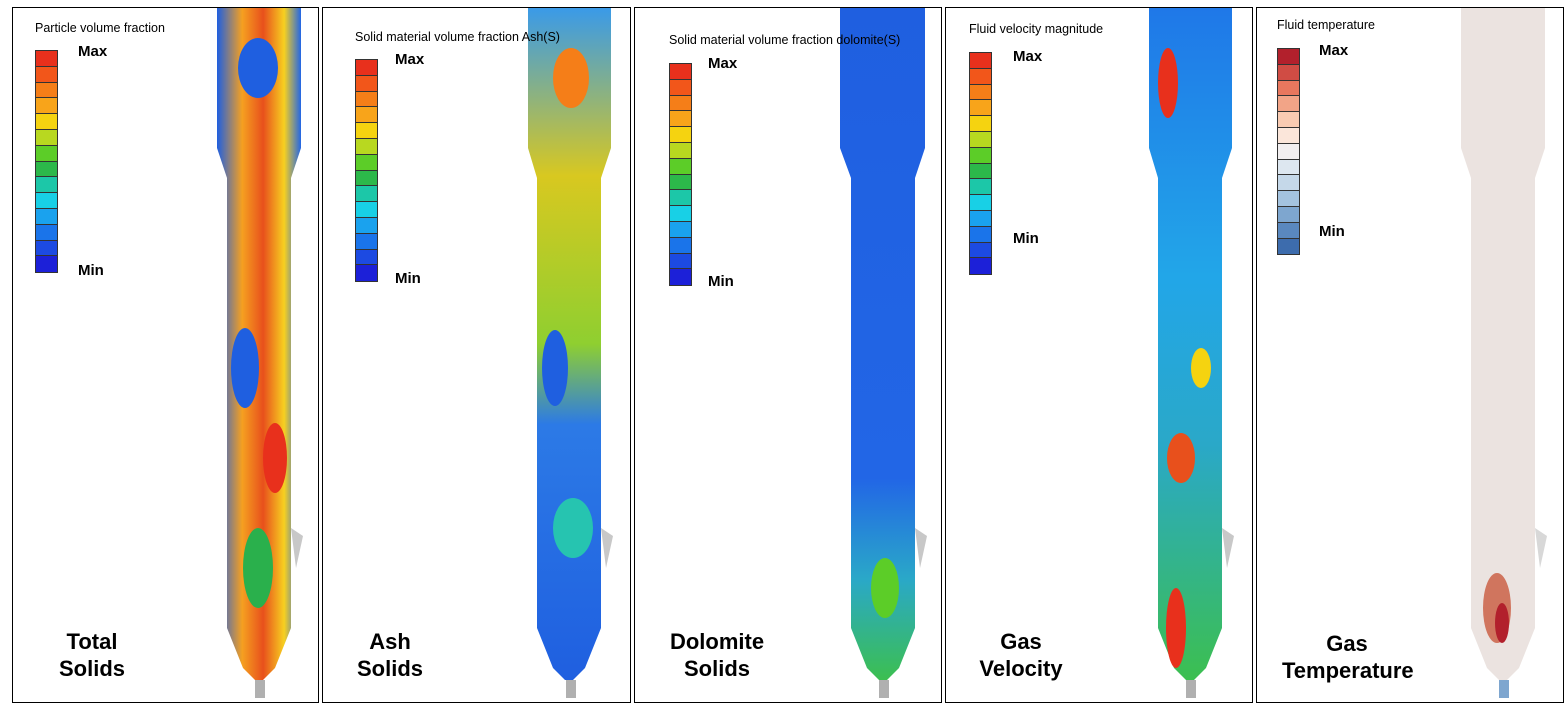  Describe the element at coordinates (1326, 25) in the screenshot. I see `legend-title: Fluid temperature` at that location.